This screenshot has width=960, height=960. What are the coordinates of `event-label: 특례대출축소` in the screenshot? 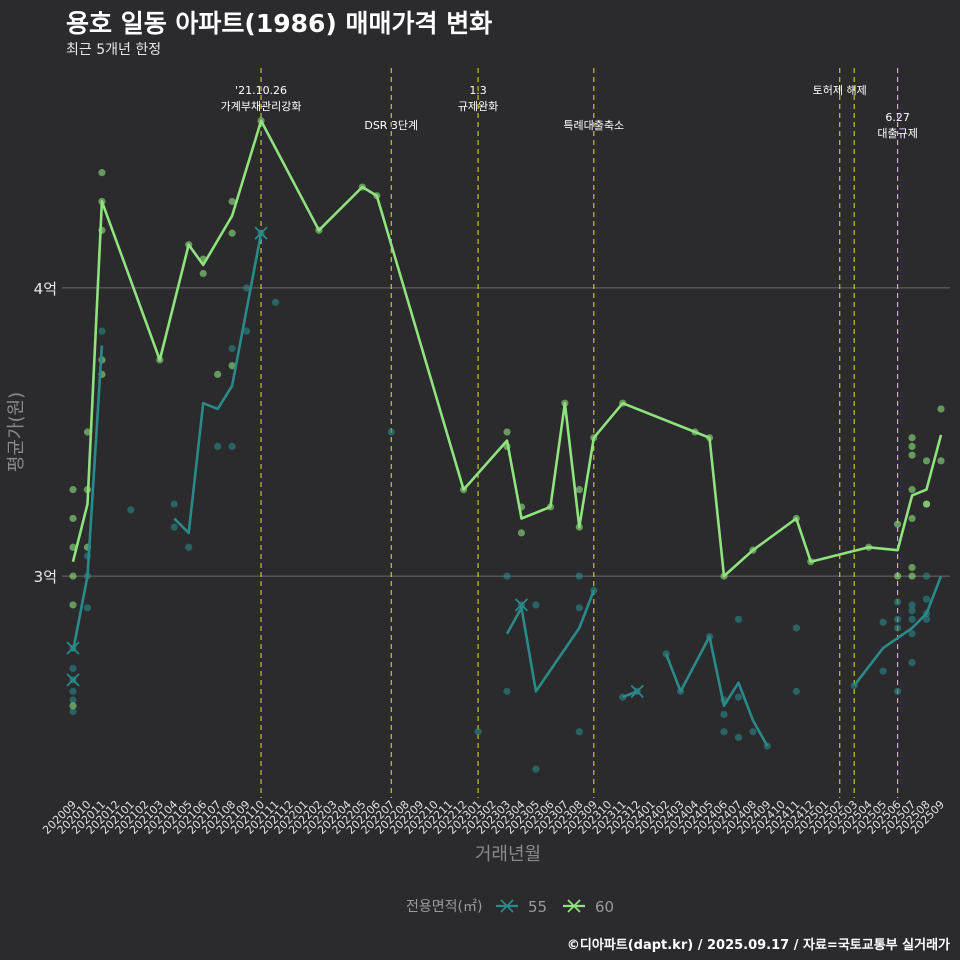 It's located at (593, 125).